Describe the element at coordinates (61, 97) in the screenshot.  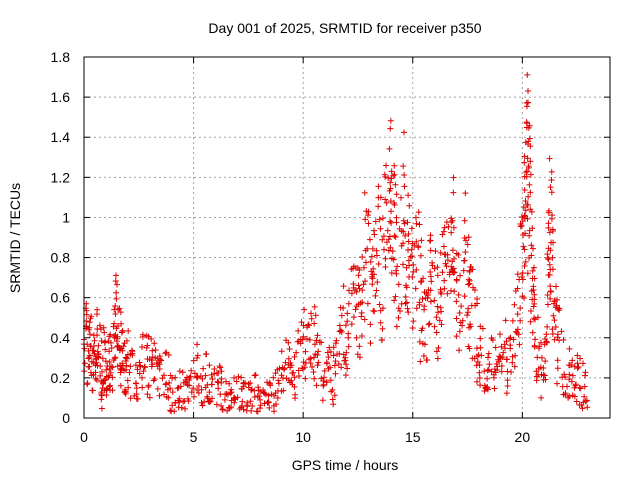
I see `y-tick-label: 1.6` at that location.